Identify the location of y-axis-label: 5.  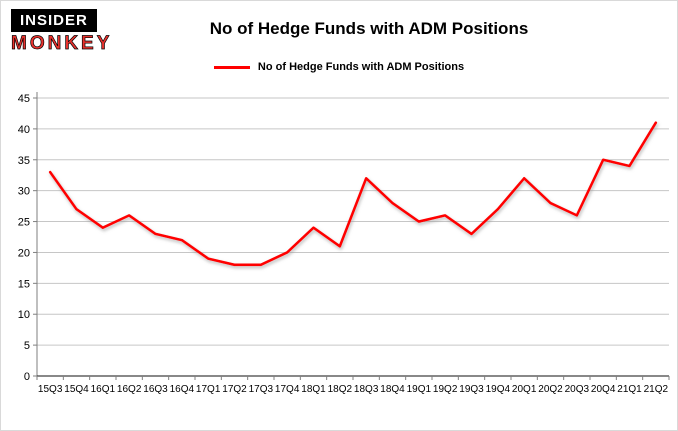
(27, 346).